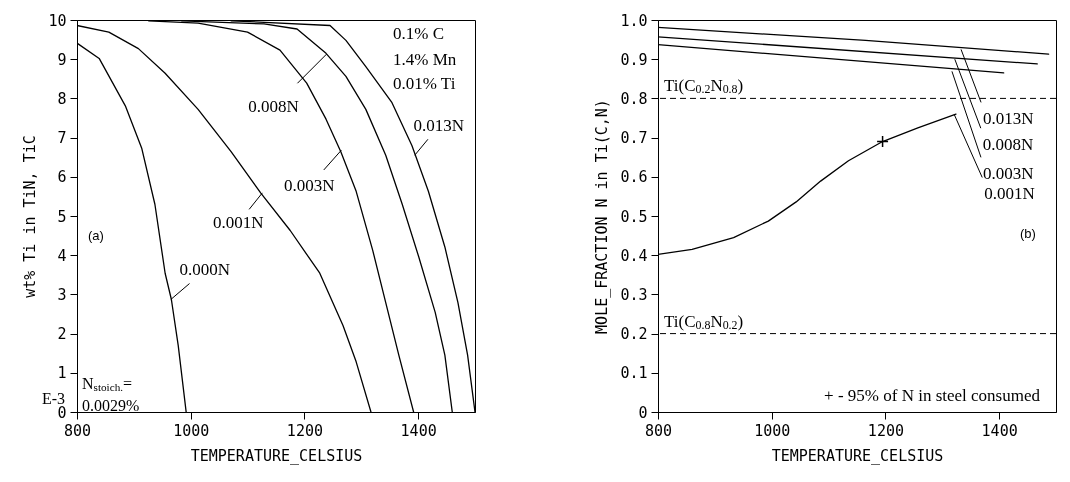  What do you see at coordinates (62, 334) in the screenshot?
I see `y-tick-label: 2` at bounding box center [62, 334].